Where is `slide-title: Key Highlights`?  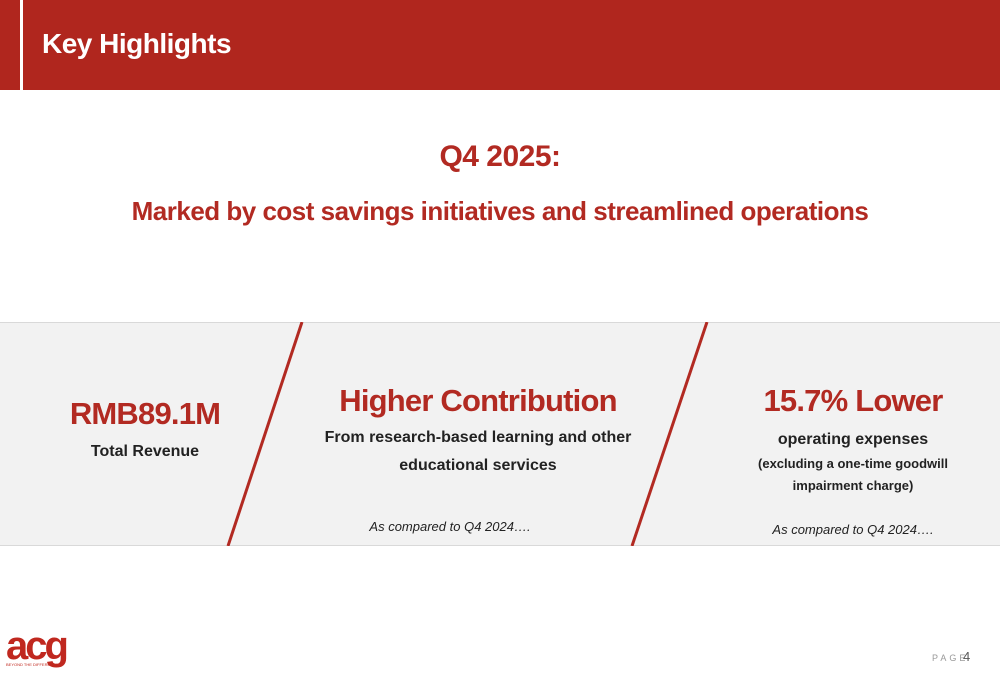 slide-title: Key Highlights is located at coordinates (137, 43).